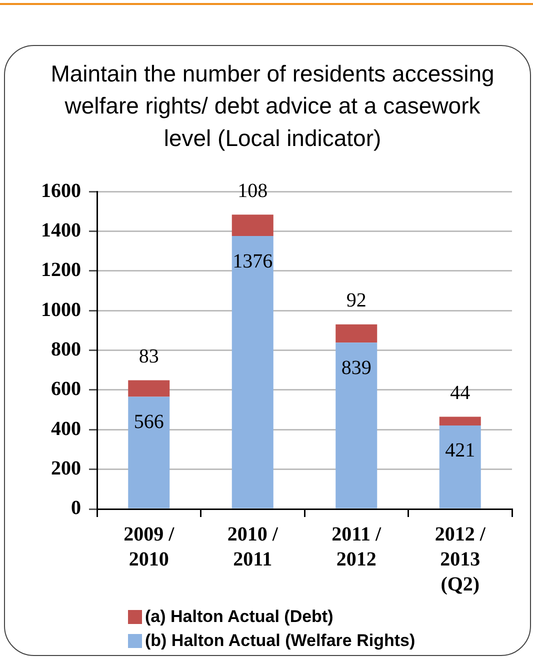  Describe the element at coordinates (272, 105) in the screenshot. I see `chart-title: Maintain the number of residents accessing welfare rights/ debt advice at a casework level (Local indicator)` at that location.